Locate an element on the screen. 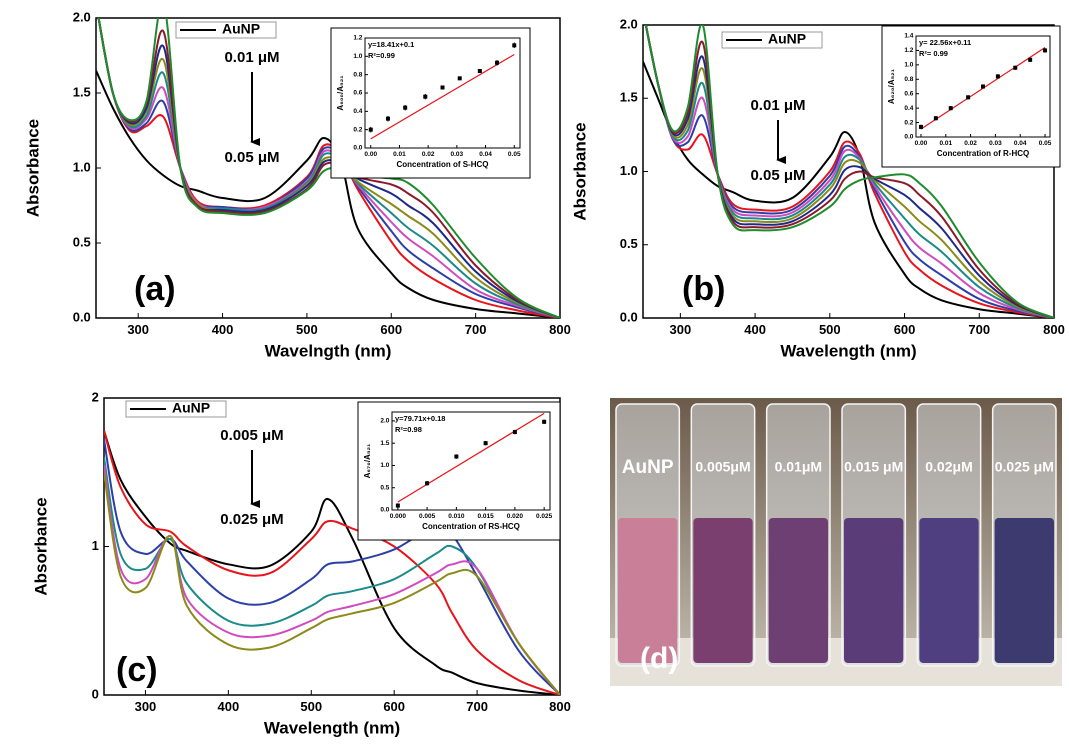 The width and height of the screenshot is (1069, 751). plot-frame is located at coordinates (471, 461).